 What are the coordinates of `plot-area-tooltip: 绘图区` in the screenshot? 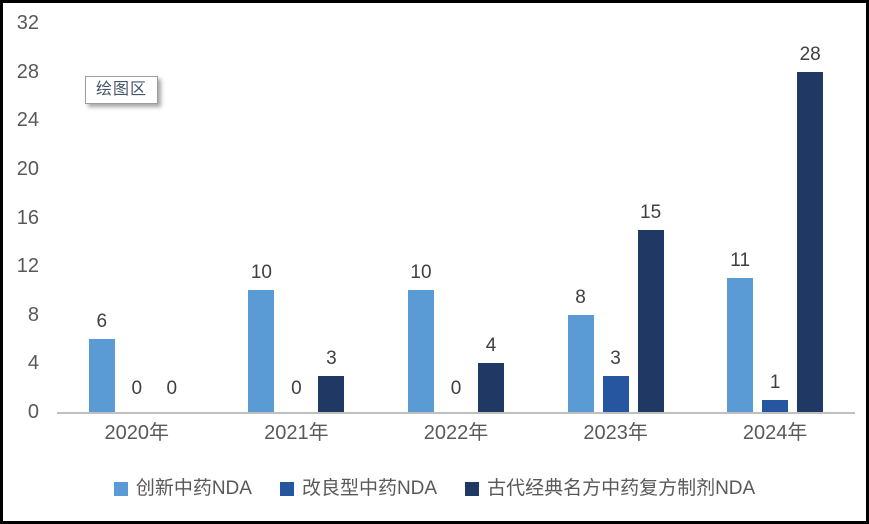 It's located at (122, 90).